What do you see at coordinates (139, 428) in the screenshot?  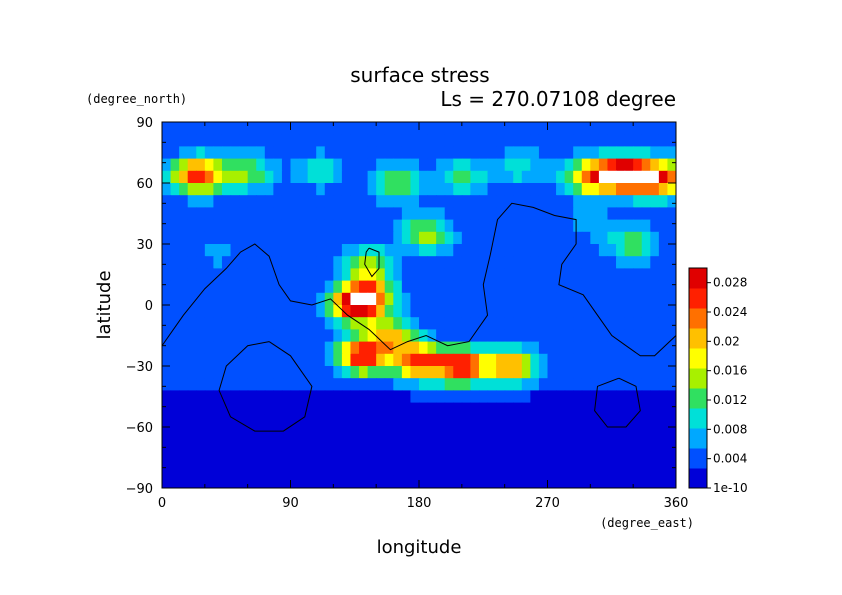 I see `y-tick-label: −60` at bounding box center [139, 428].